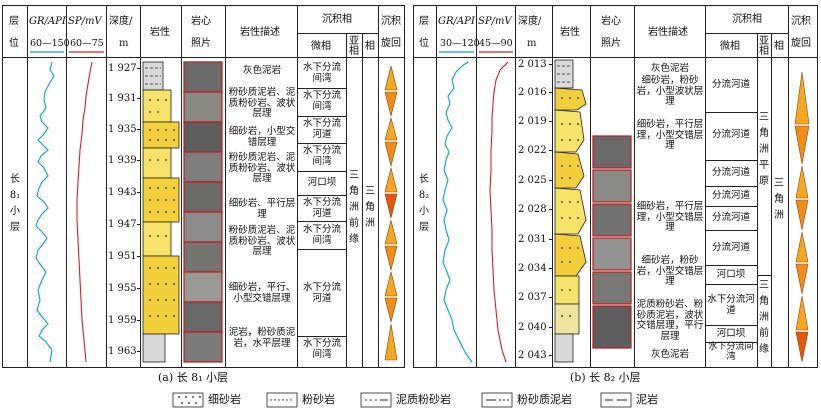 The image size is (821, 414). I want to click on subfacies-label: 三角洲平原, so click(764, 149).